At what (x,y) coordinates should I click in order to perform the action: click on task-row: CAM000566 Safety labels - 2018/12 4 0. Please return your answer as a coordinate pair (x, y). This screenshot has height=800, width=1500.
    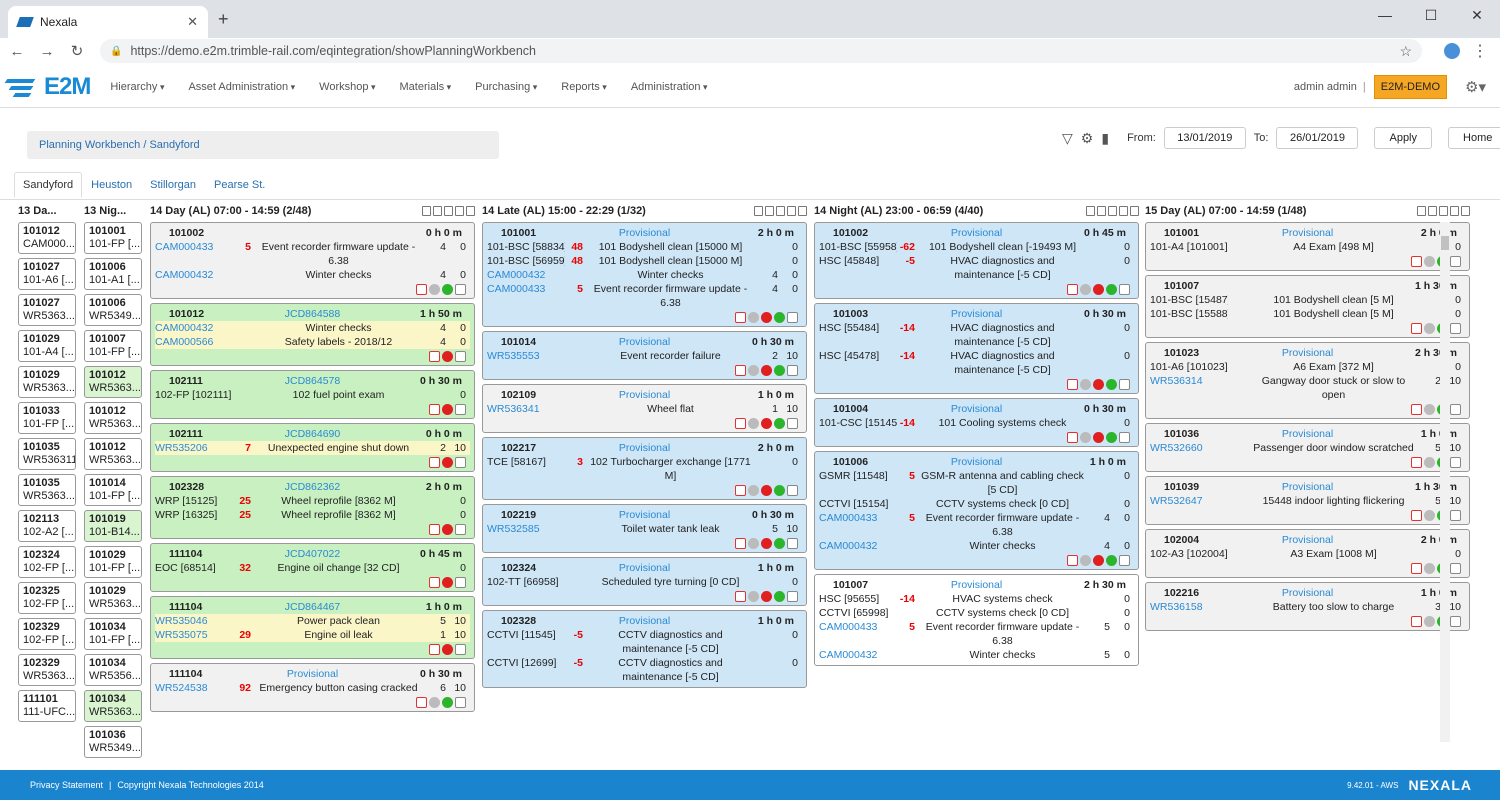
    Looking at the image, I should click on (312, 342).